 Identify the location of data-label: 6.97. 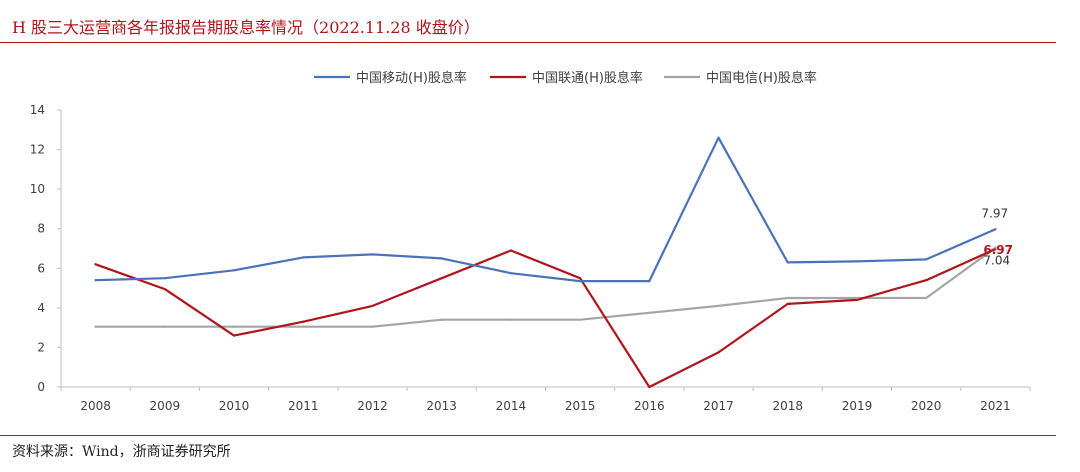
(998, 250).